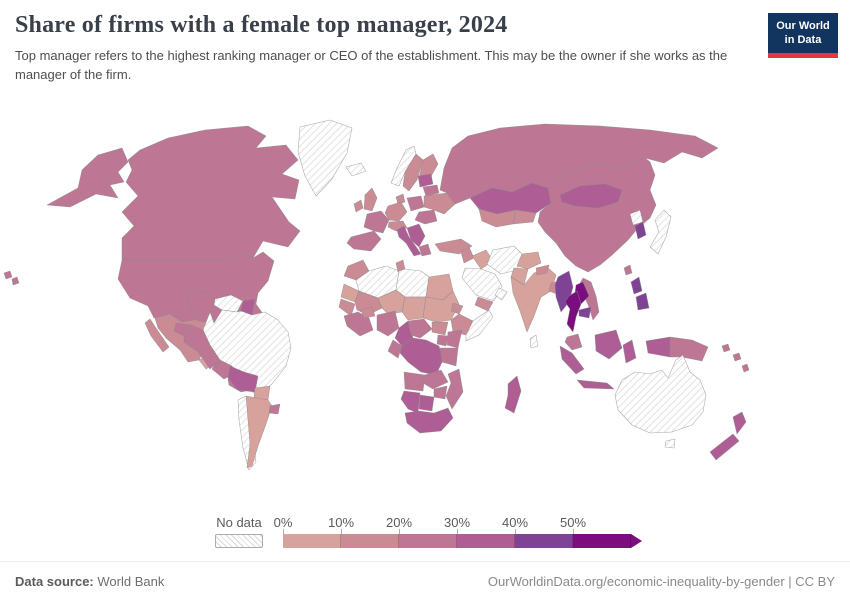 The height and width of the screenshot is (600, 850). What do you see at coordinates (515, 522) in the screenshot?
I see `legend-tick-40: 40%` at bounding box center [515, 522].